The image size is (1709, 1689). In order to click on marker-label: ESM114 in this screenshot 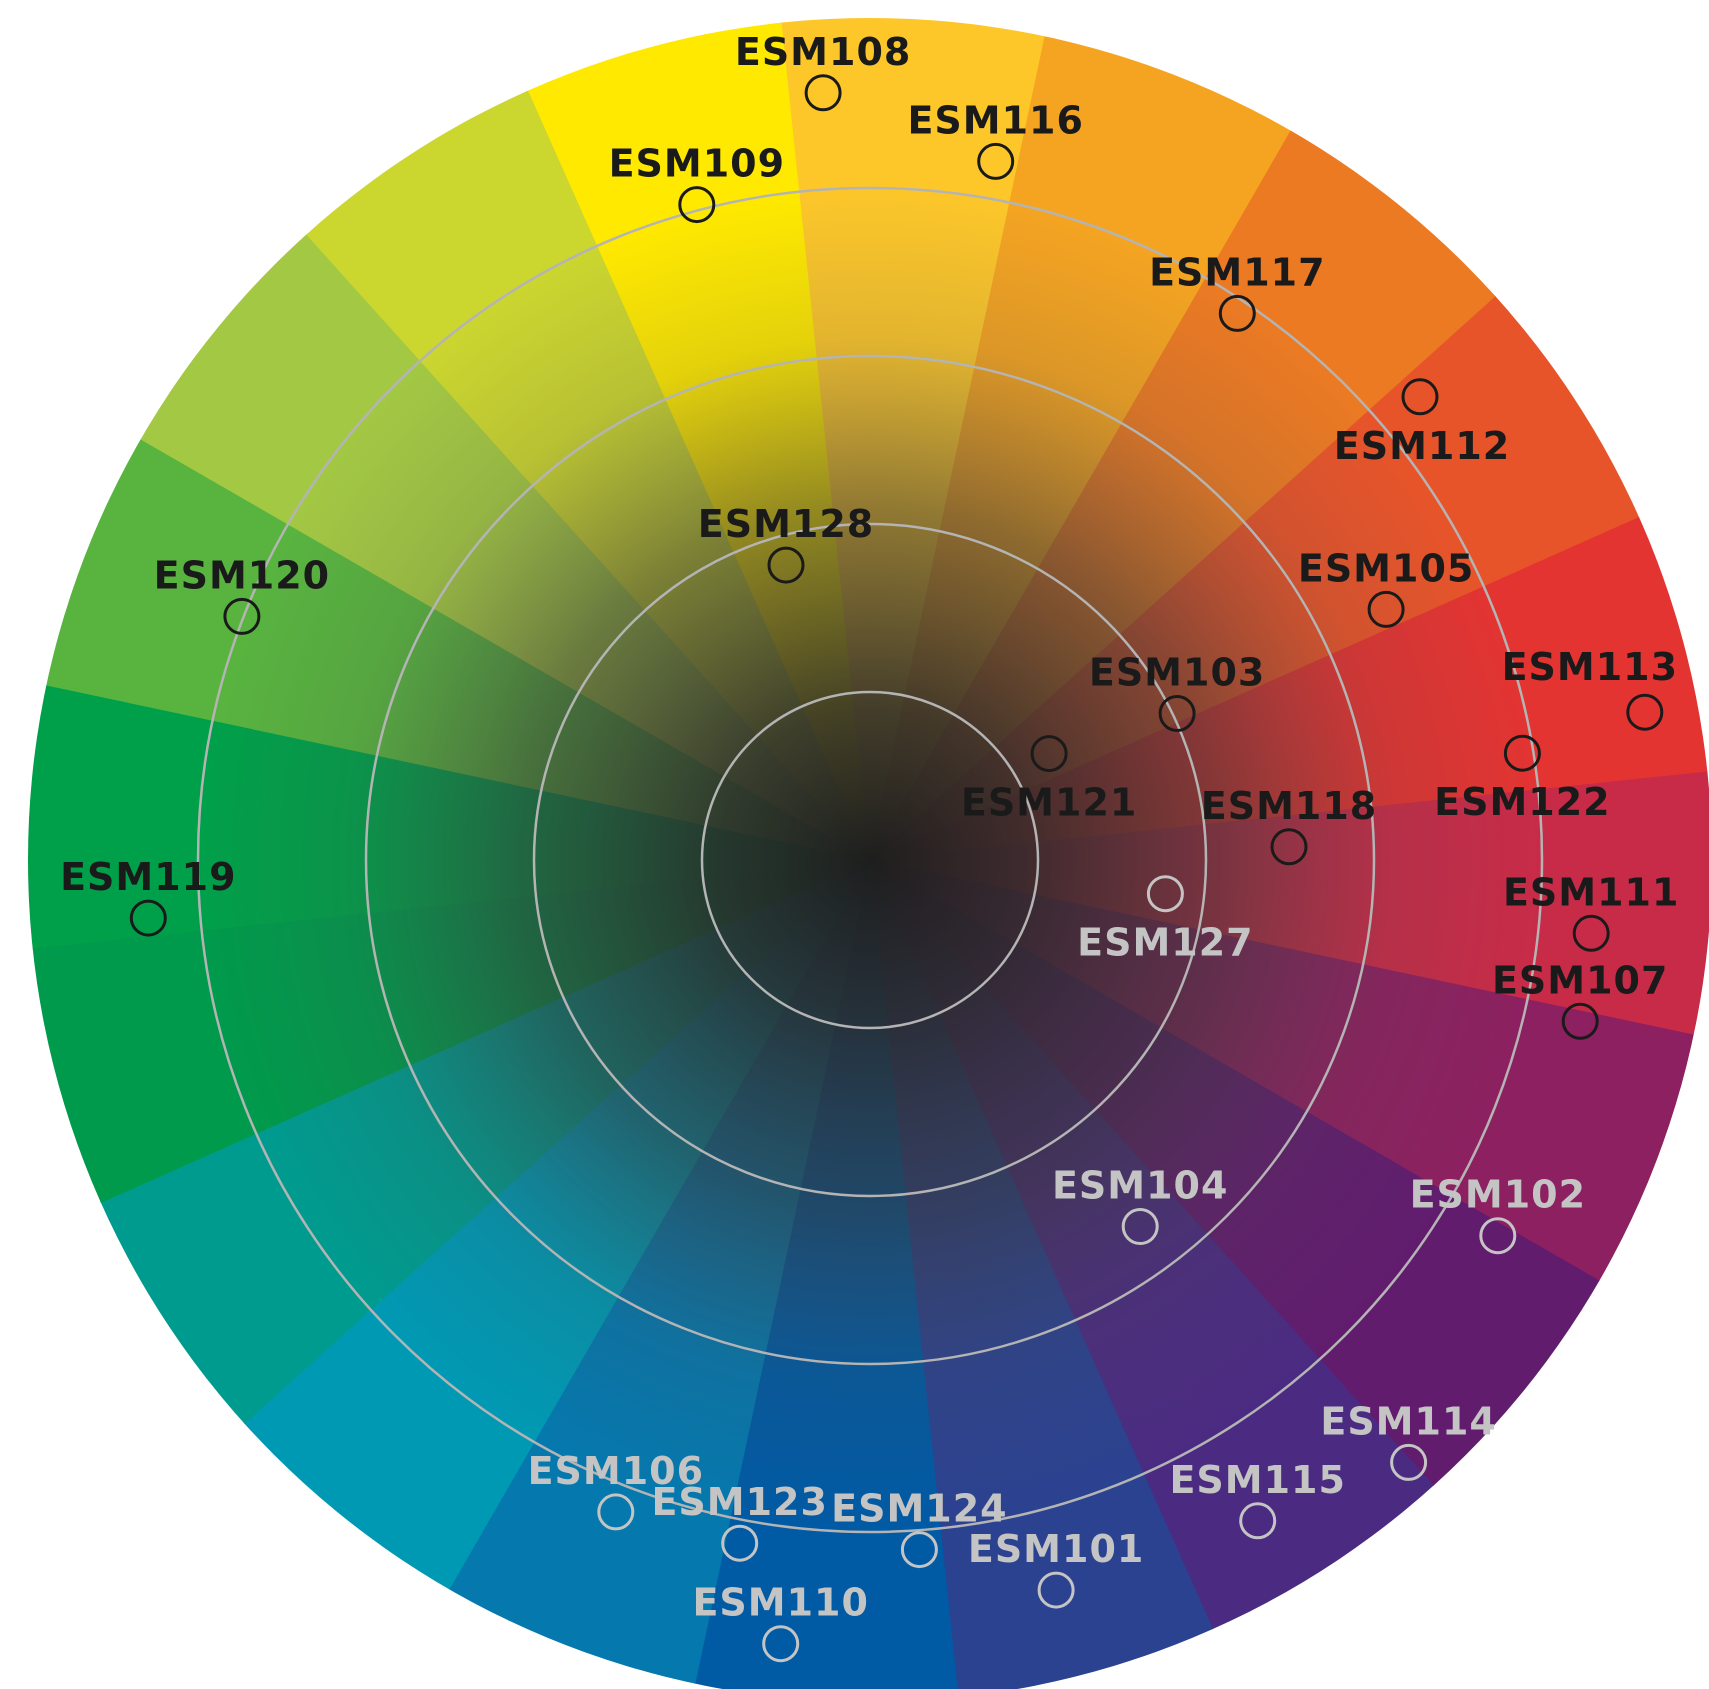, I will do `click(1408, 1421)`.